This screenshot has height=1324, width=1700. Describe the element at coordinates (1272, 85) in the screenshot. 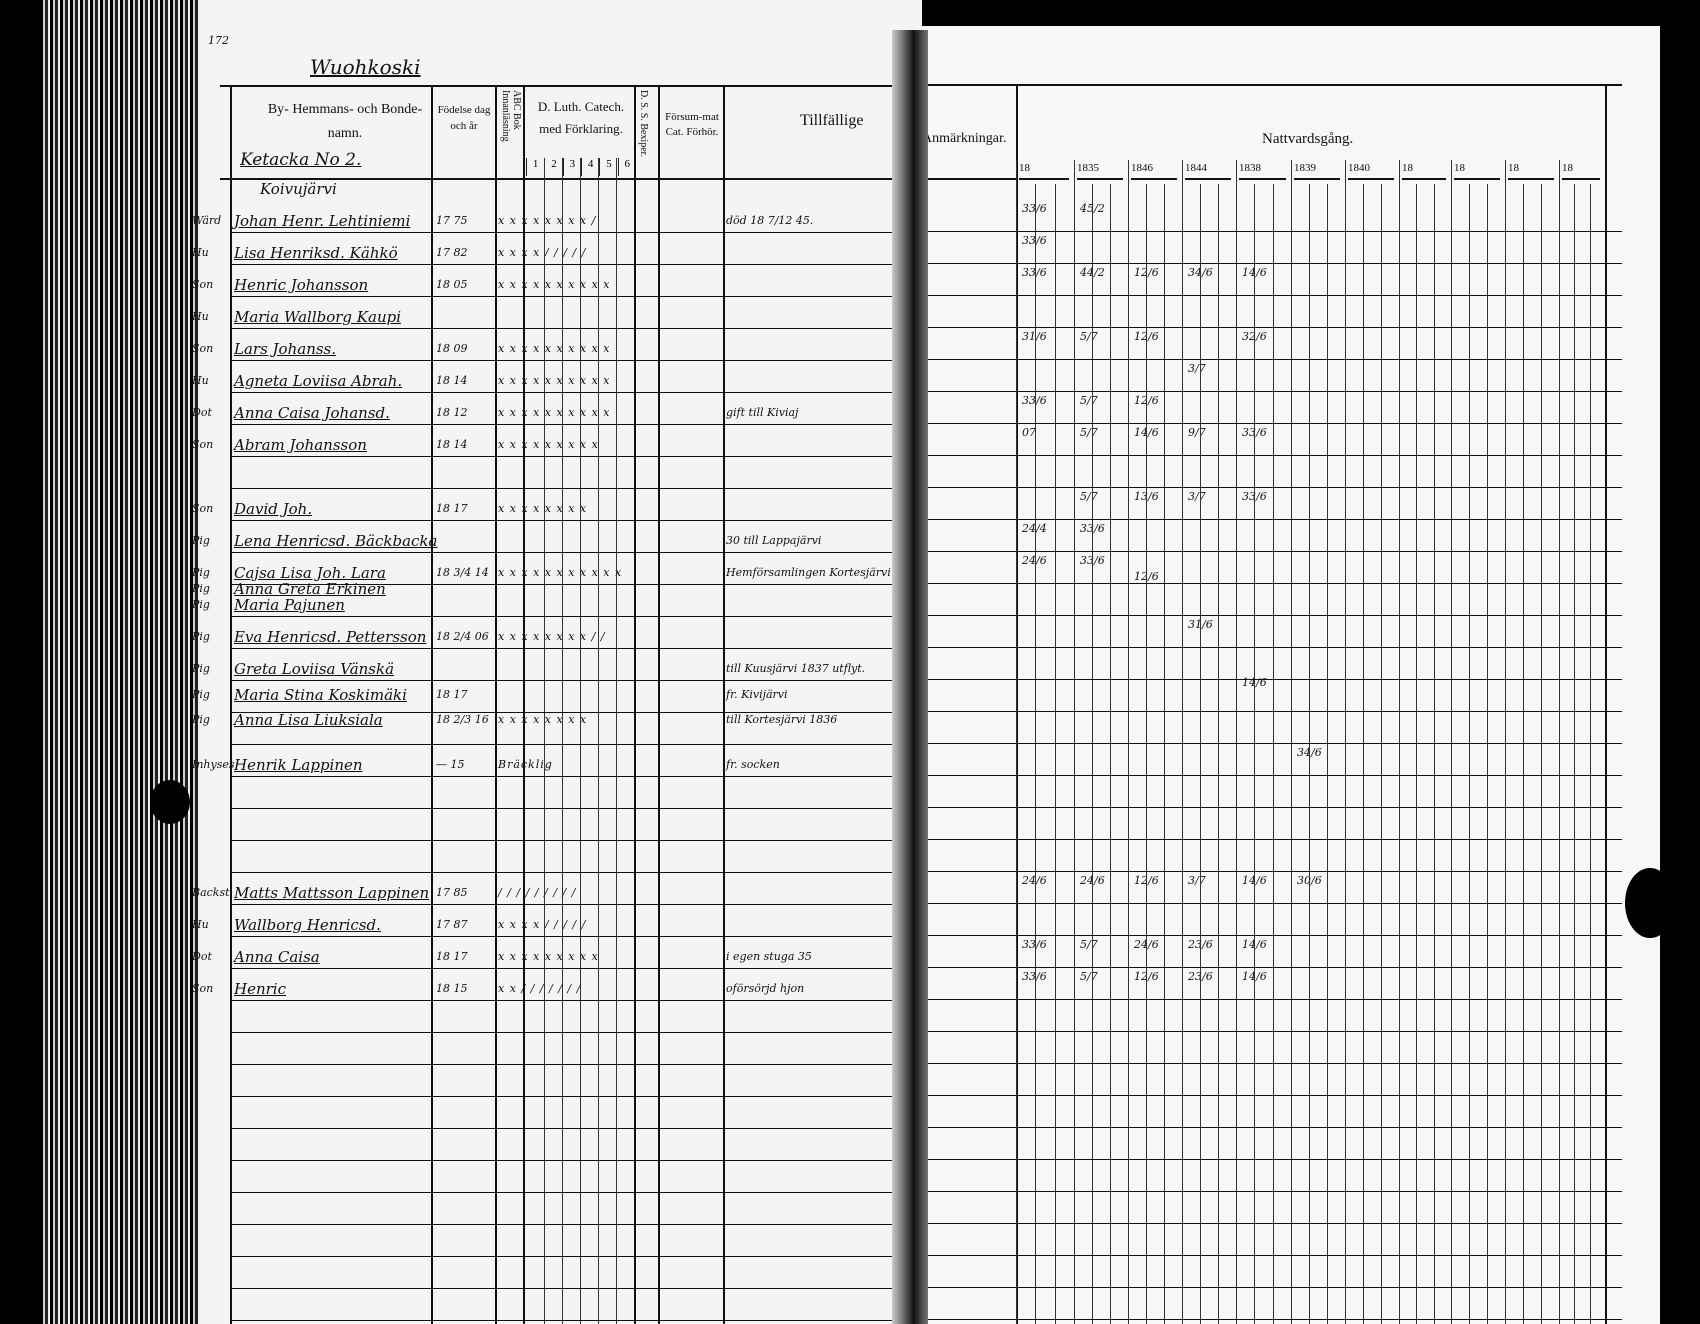

I see `header-top-rule` at that location.